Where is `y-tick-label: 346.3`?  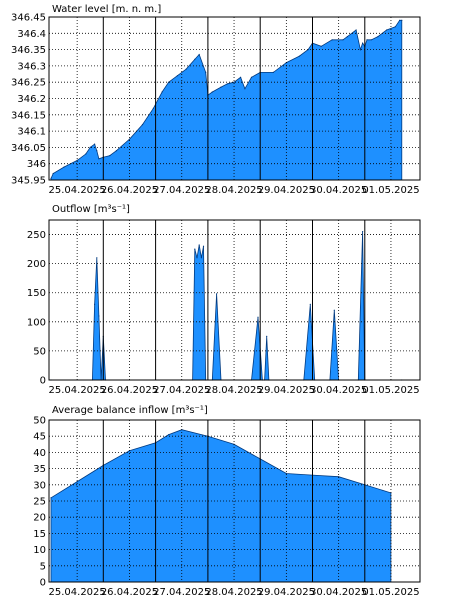
y-tick-label: 346.3 is located at coordinates (31, 66).